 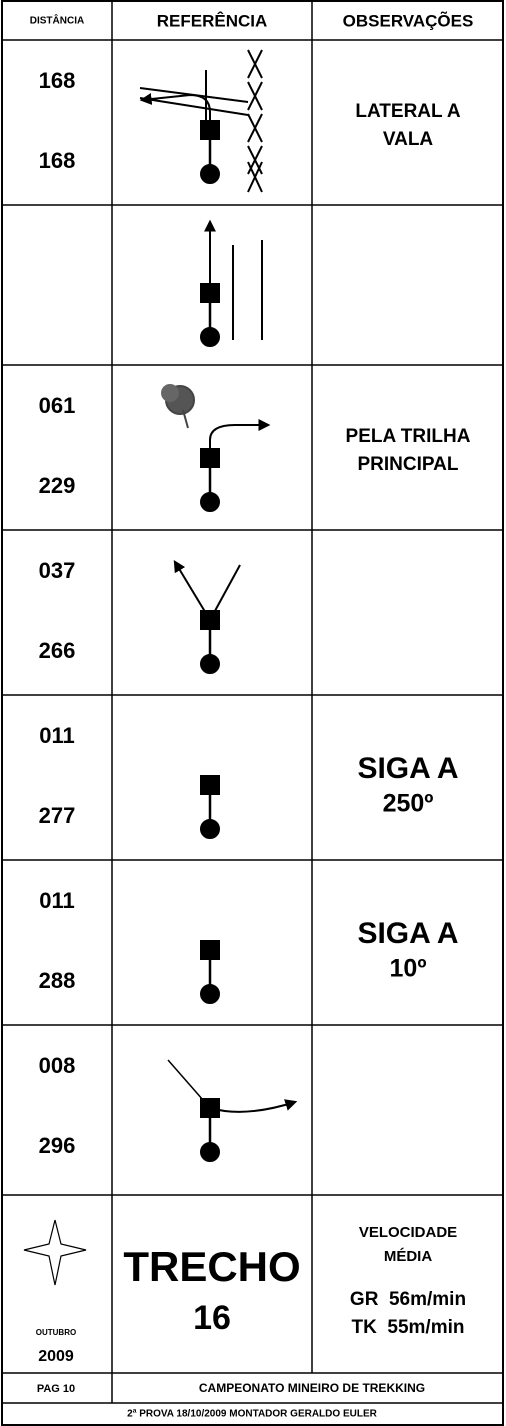 I want to click on distance: 277, so click(x=57, y=815).